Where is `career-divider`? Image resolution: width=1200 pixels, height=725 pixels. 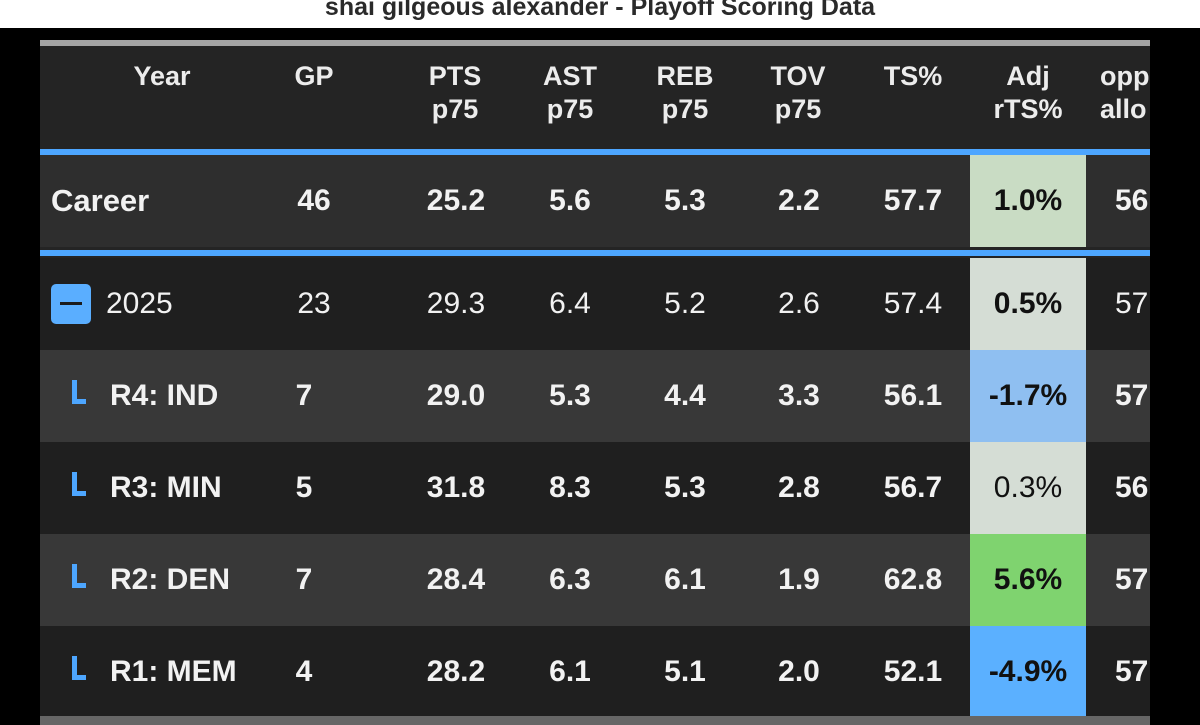
career-divider is located at coordinates (595, 253).